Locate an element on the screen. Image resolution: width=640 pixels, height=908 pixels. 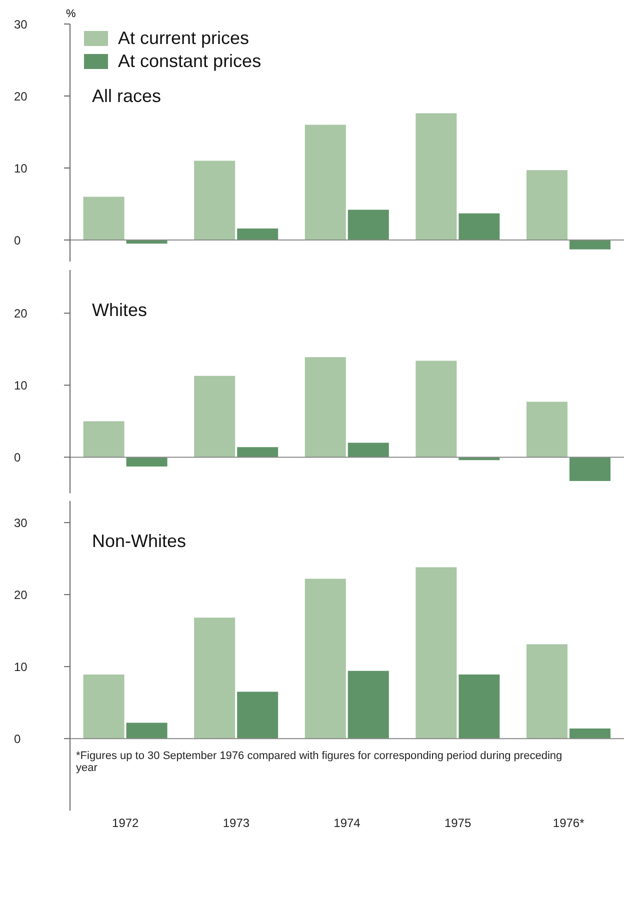
legend-label: At current prices is located at coordinates (184, 38).